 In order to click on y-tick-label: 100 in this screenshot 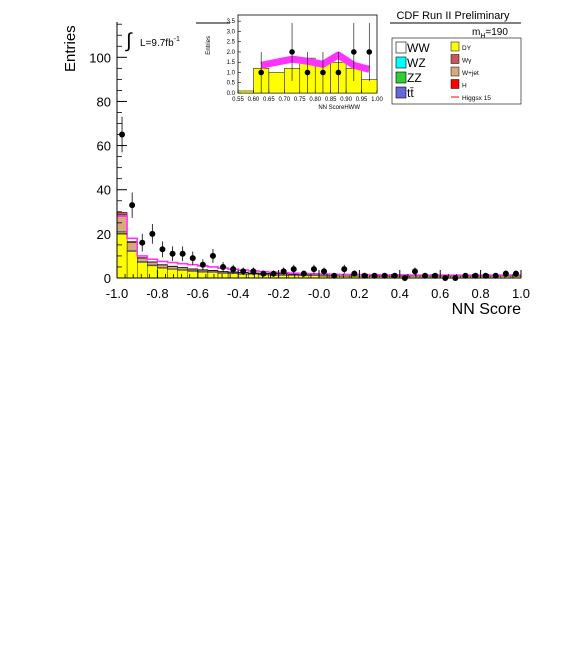, I will do `click(100, 57)`.